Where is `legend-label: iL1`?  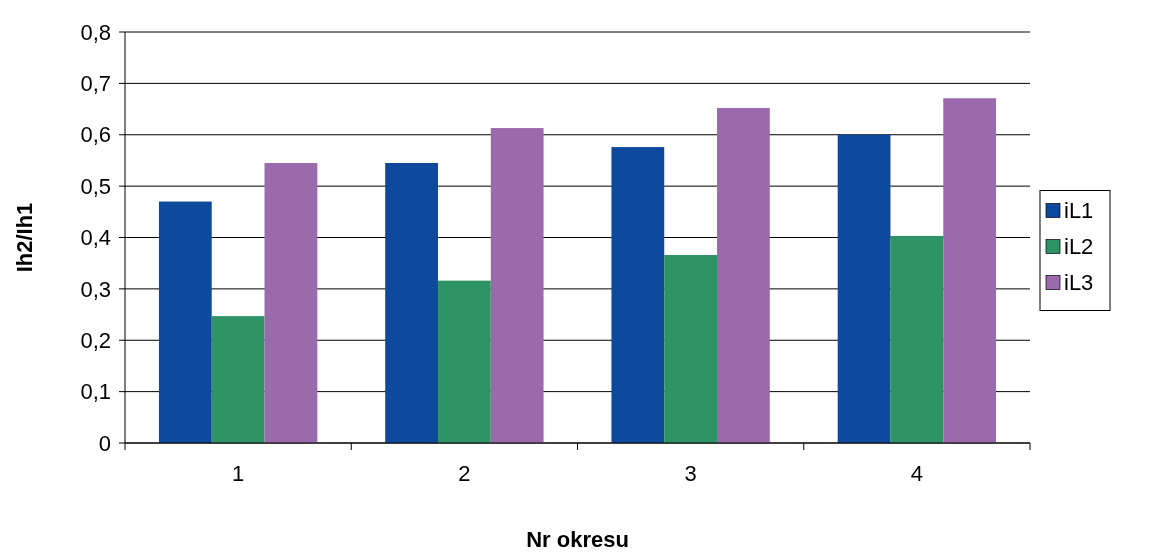
legend-label: iL1 is located at coordinates (1079, 211).